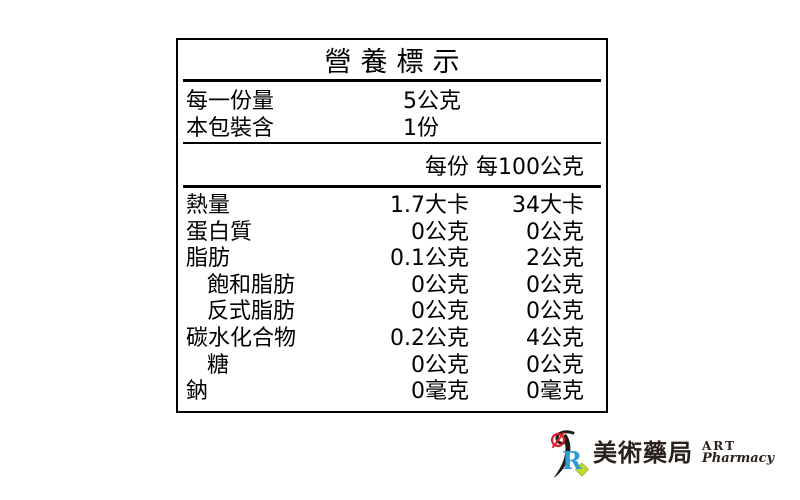 Image resolution: width=800 pixels, height=500 pixels. I want to click on per-serving-value: 0.2公克, so click(429, 338).